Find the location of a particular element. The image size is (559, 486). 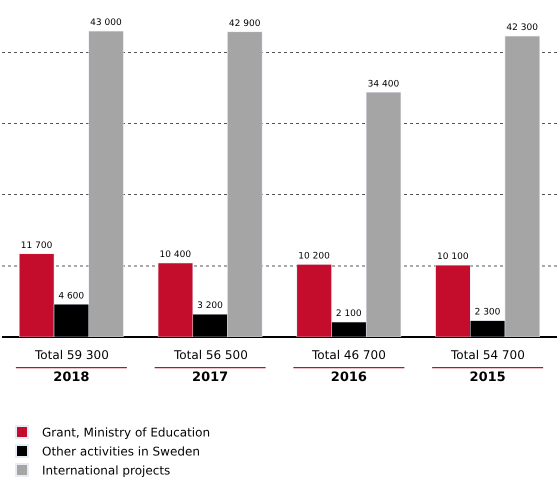

data-label: 43 000 is located at coordinates (106, 23).